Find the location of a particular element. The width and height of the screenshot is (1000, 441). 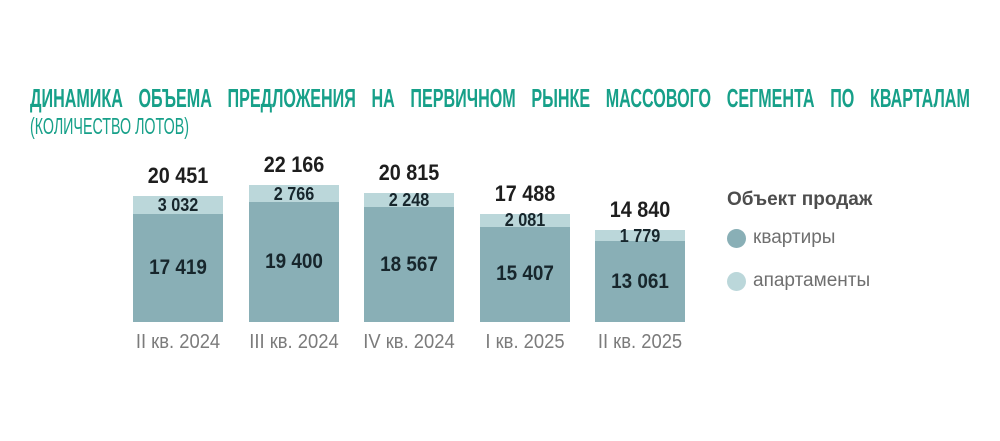

apartamenty-value-label: 2 766 is located at coordinates (293, 193).